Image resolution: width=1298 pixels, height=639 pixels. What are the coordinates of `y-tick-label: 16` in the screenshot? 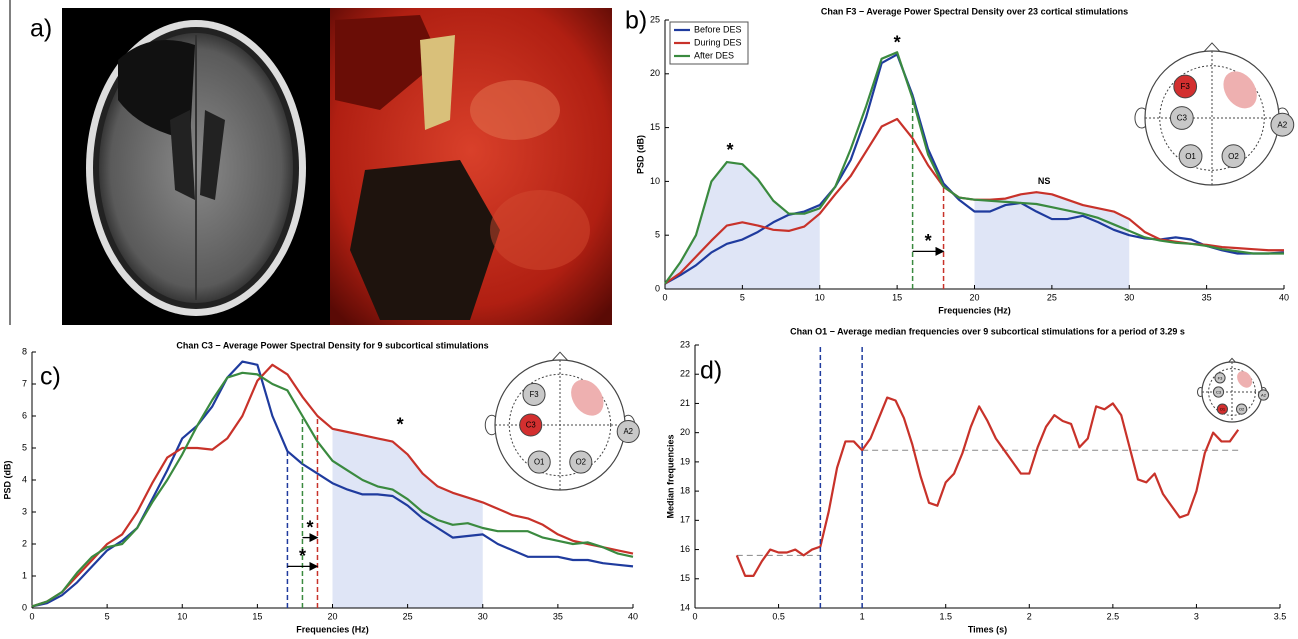 It's located at (685, 549).